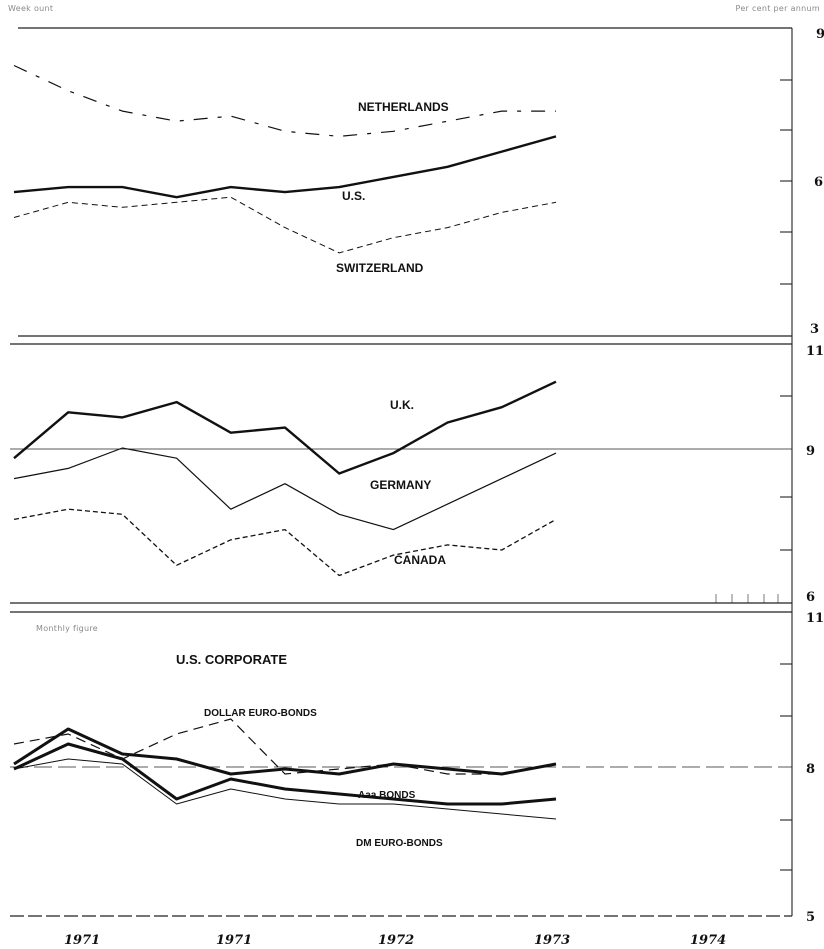  I want to click on series-line-dm-euro-bonds, so click(285, 774).